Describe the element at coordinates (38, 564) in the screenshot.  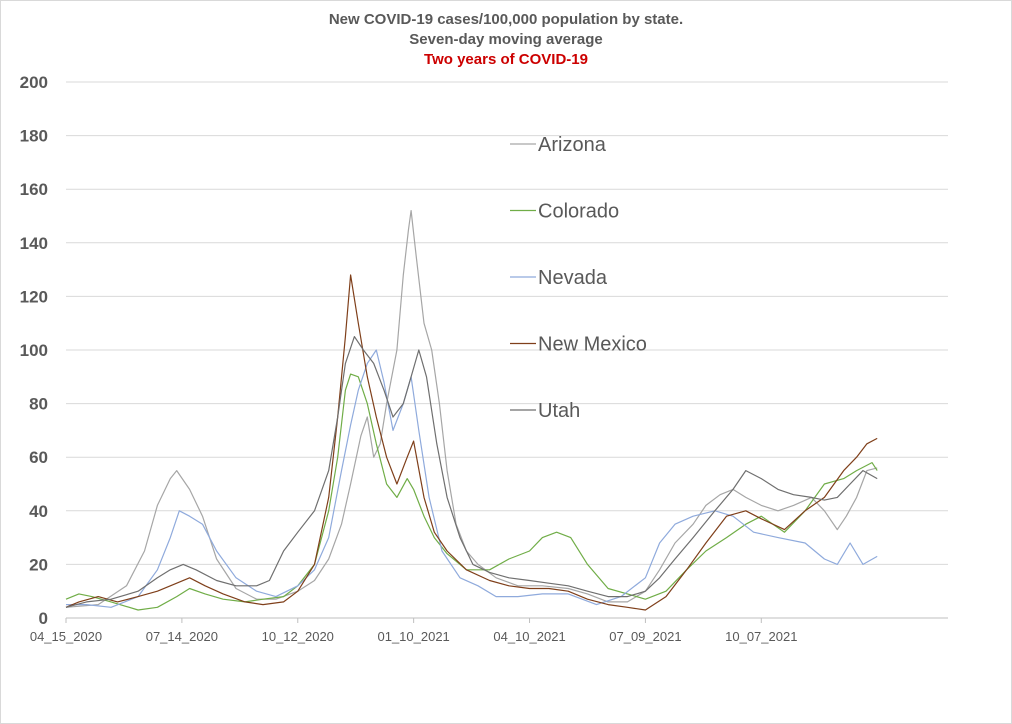
I see `y-tick-label: 20` at that location.